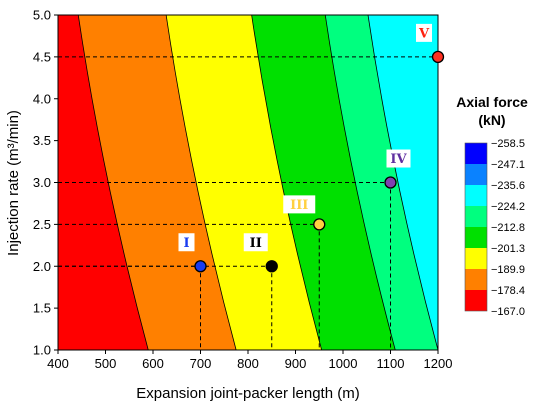 The height and width of the screenshot is (405, 550). Describe the element at coordinates (42, 56) in the screenshot. I see `y-tick-label: 4.5` at that location.